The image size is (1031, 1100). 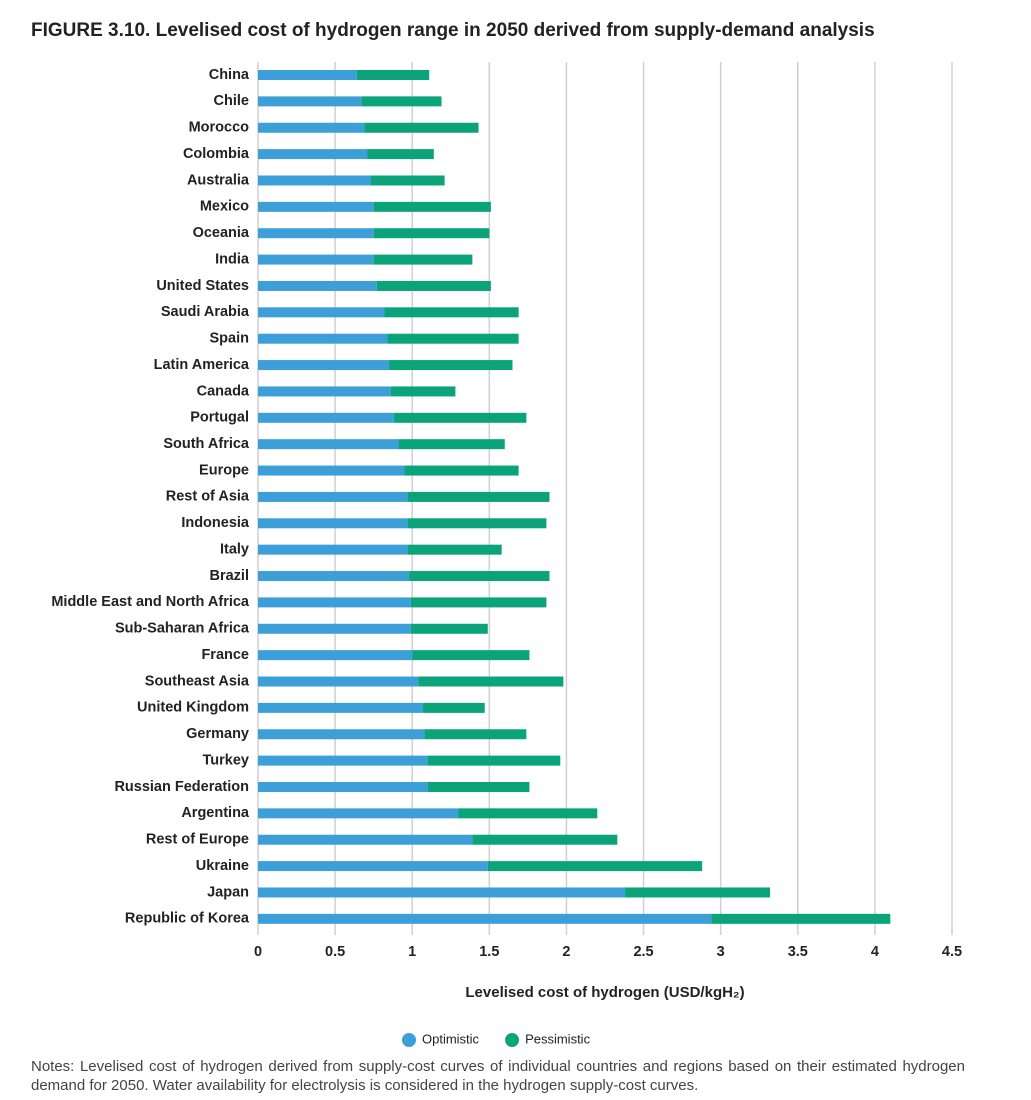 What do you see at coordinates (150, 602) in the screenshot?
I see `y-tick-label: Middle East and North Africa` at bounding box center [150, 602].